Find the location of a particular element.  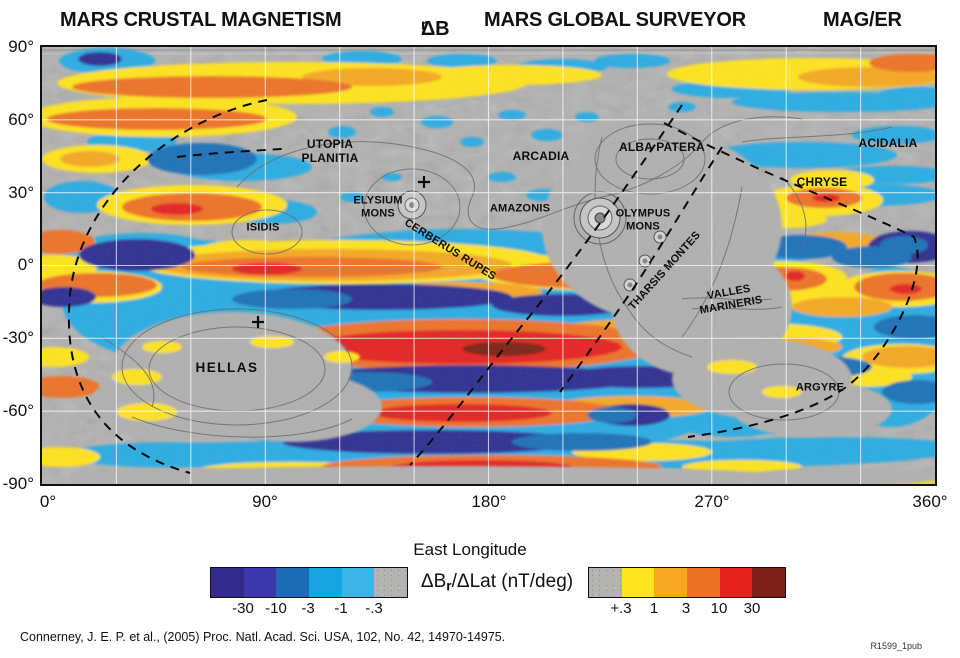

colorbar-negative is located at coordinates (309, 582).